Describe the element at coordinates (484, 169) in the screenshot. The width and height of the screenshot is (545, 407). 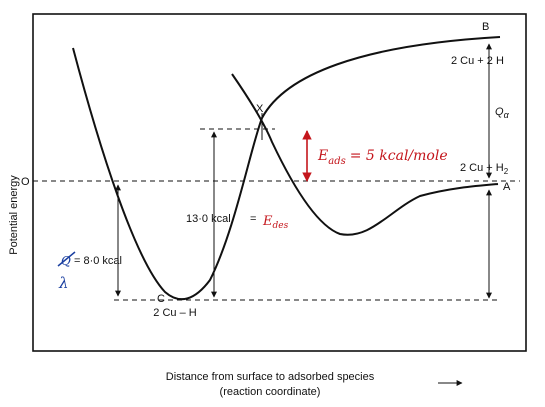
I see `molecule-label: 2 Cu + H2` at that location.